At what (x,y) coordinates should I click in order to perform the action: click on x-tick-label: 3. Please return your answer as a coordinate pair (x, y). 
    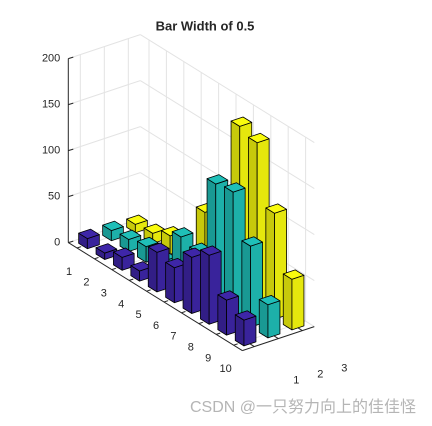
    Looking at the image, I should click on (344, 369).